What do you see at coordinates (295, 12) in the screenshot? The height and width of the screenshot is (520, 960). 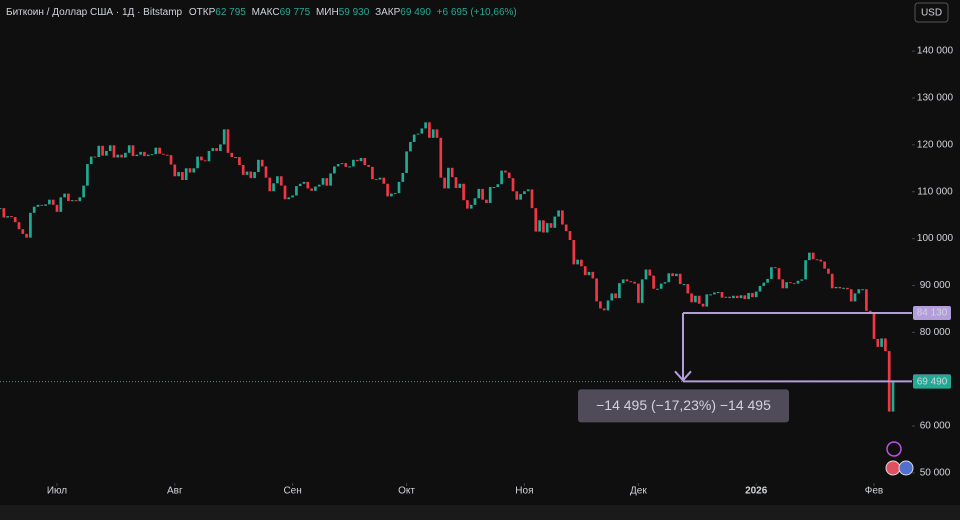 I see `high-value: 69 775` at bounding box center [295, 12].